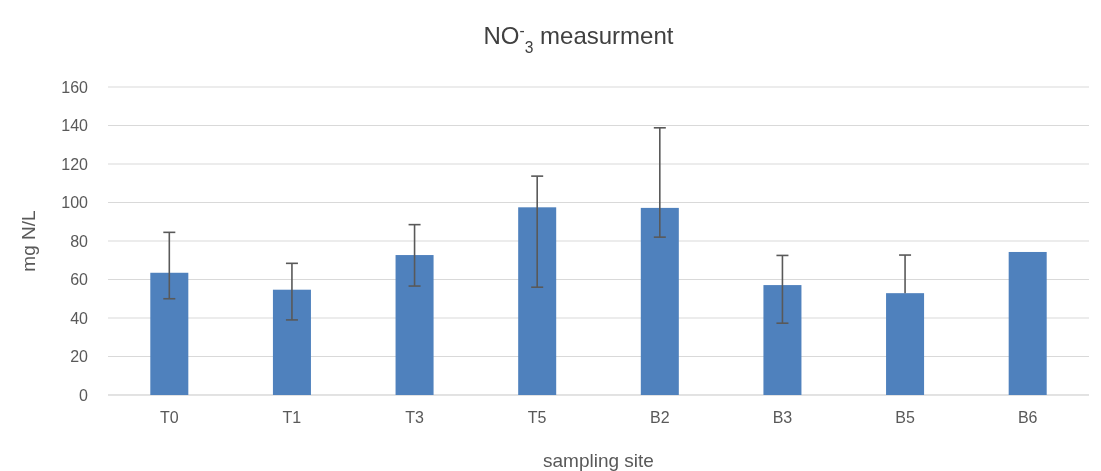 Image resolution: width=1101 pixels, height=471 pixels. Describe the element at coordinates (79, 241) in the screenshot. I see `y-tick-label: 80` at that location.